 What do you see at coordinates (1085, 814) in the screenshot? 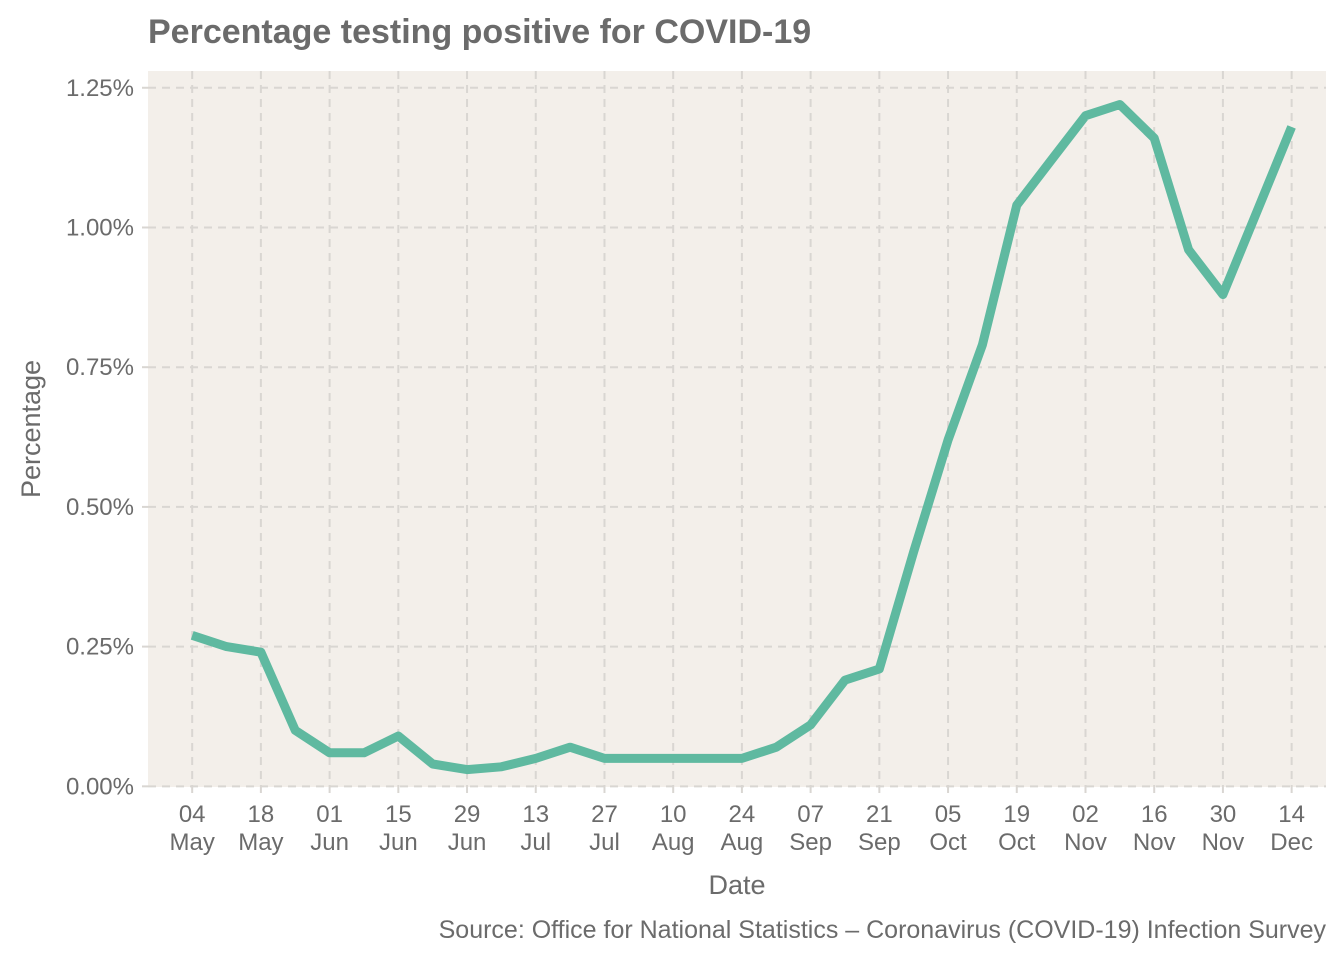
I see `x-tick-label-day: 02` at bounding box center [1085, 814].